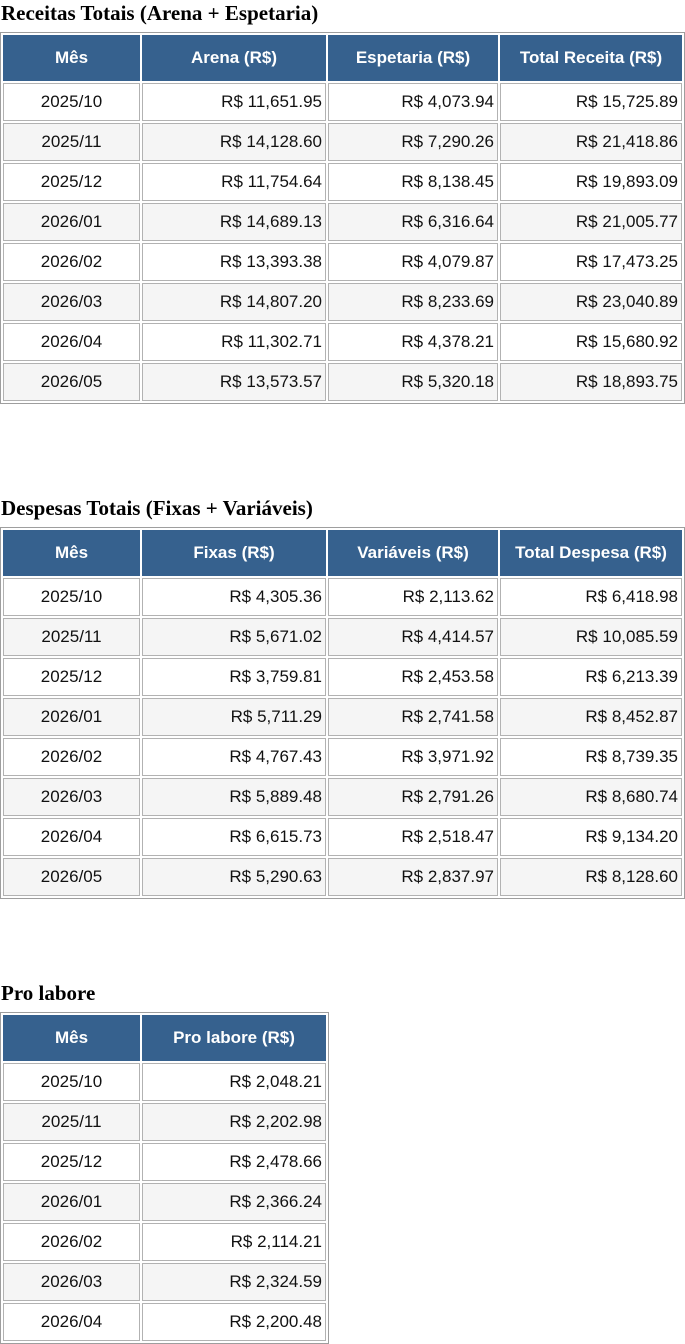 This screenshot has height=1344, width=685. Describe the element at coordinates (413, 262) in the screenshot. I see `value-cell: R$ 4,079.87` at that location.